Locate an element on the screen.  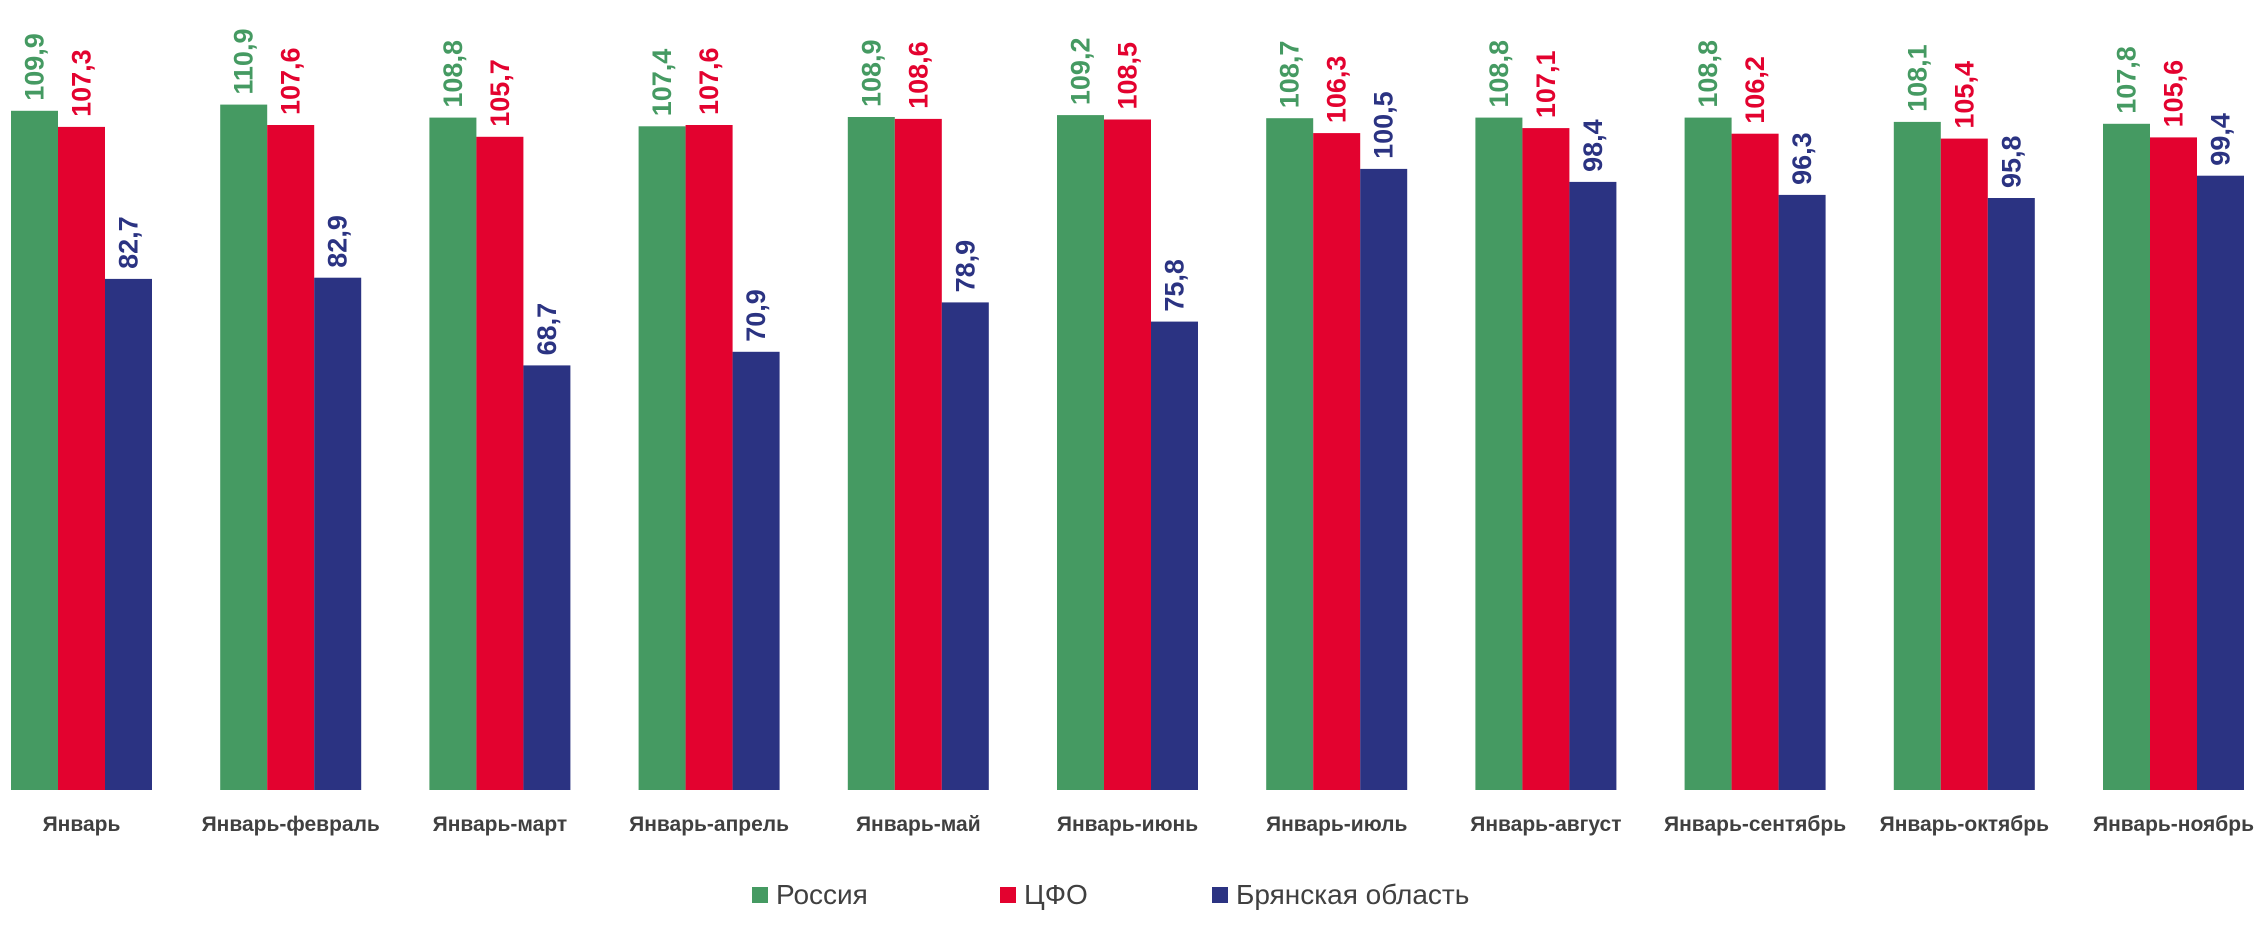
data-label-3-3: 68,7 is located at coordinates (547, 329).